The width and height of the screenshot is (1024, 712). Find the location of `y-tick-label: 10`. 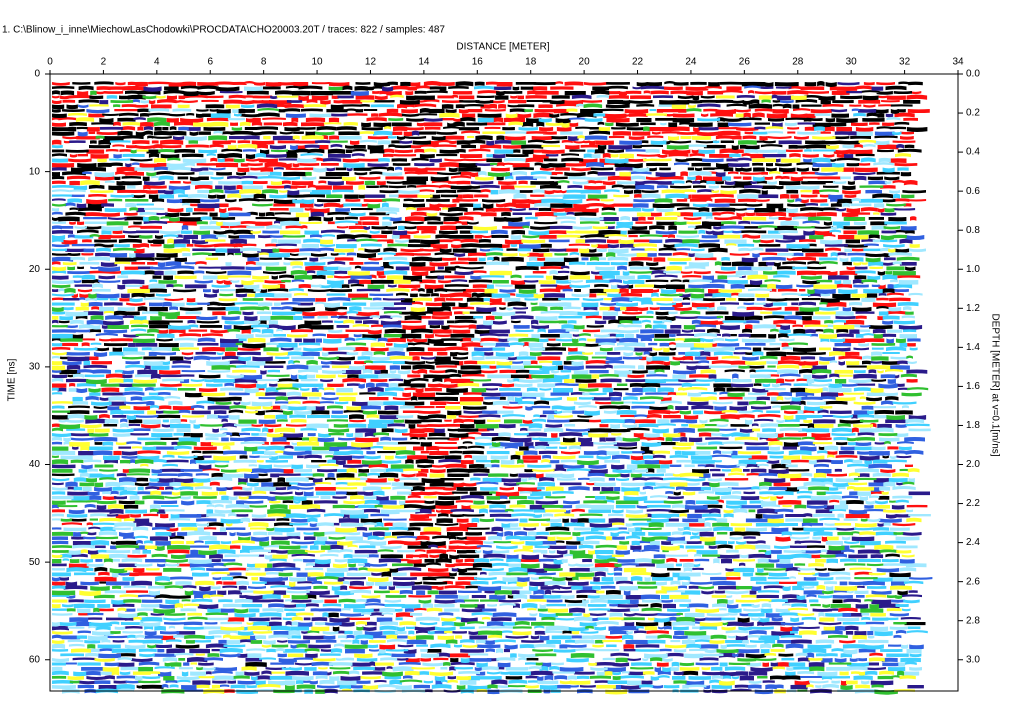

y-tick-label: 10 is located at coordinates (35, 171).